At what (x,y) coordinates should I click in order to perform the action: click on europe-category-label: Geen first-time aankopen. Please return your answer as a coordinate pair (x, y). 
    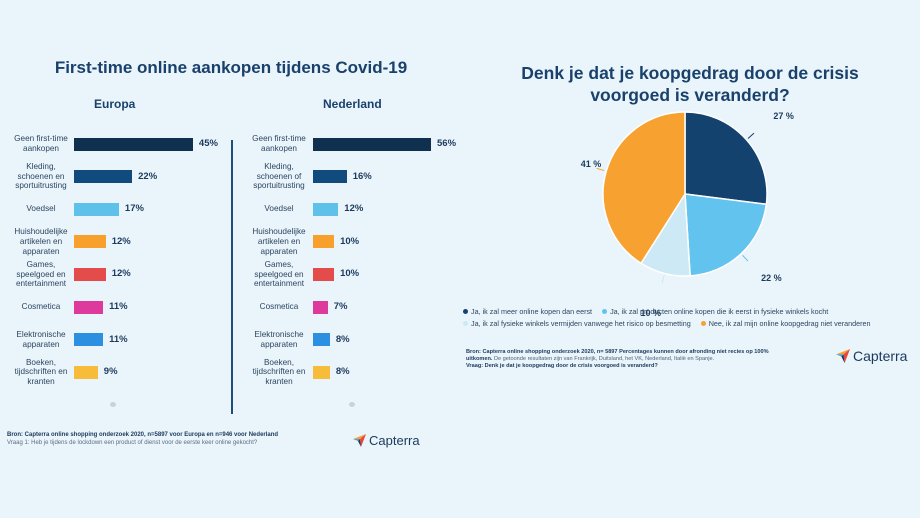
    Looking at the image, I should click on (41, 143).